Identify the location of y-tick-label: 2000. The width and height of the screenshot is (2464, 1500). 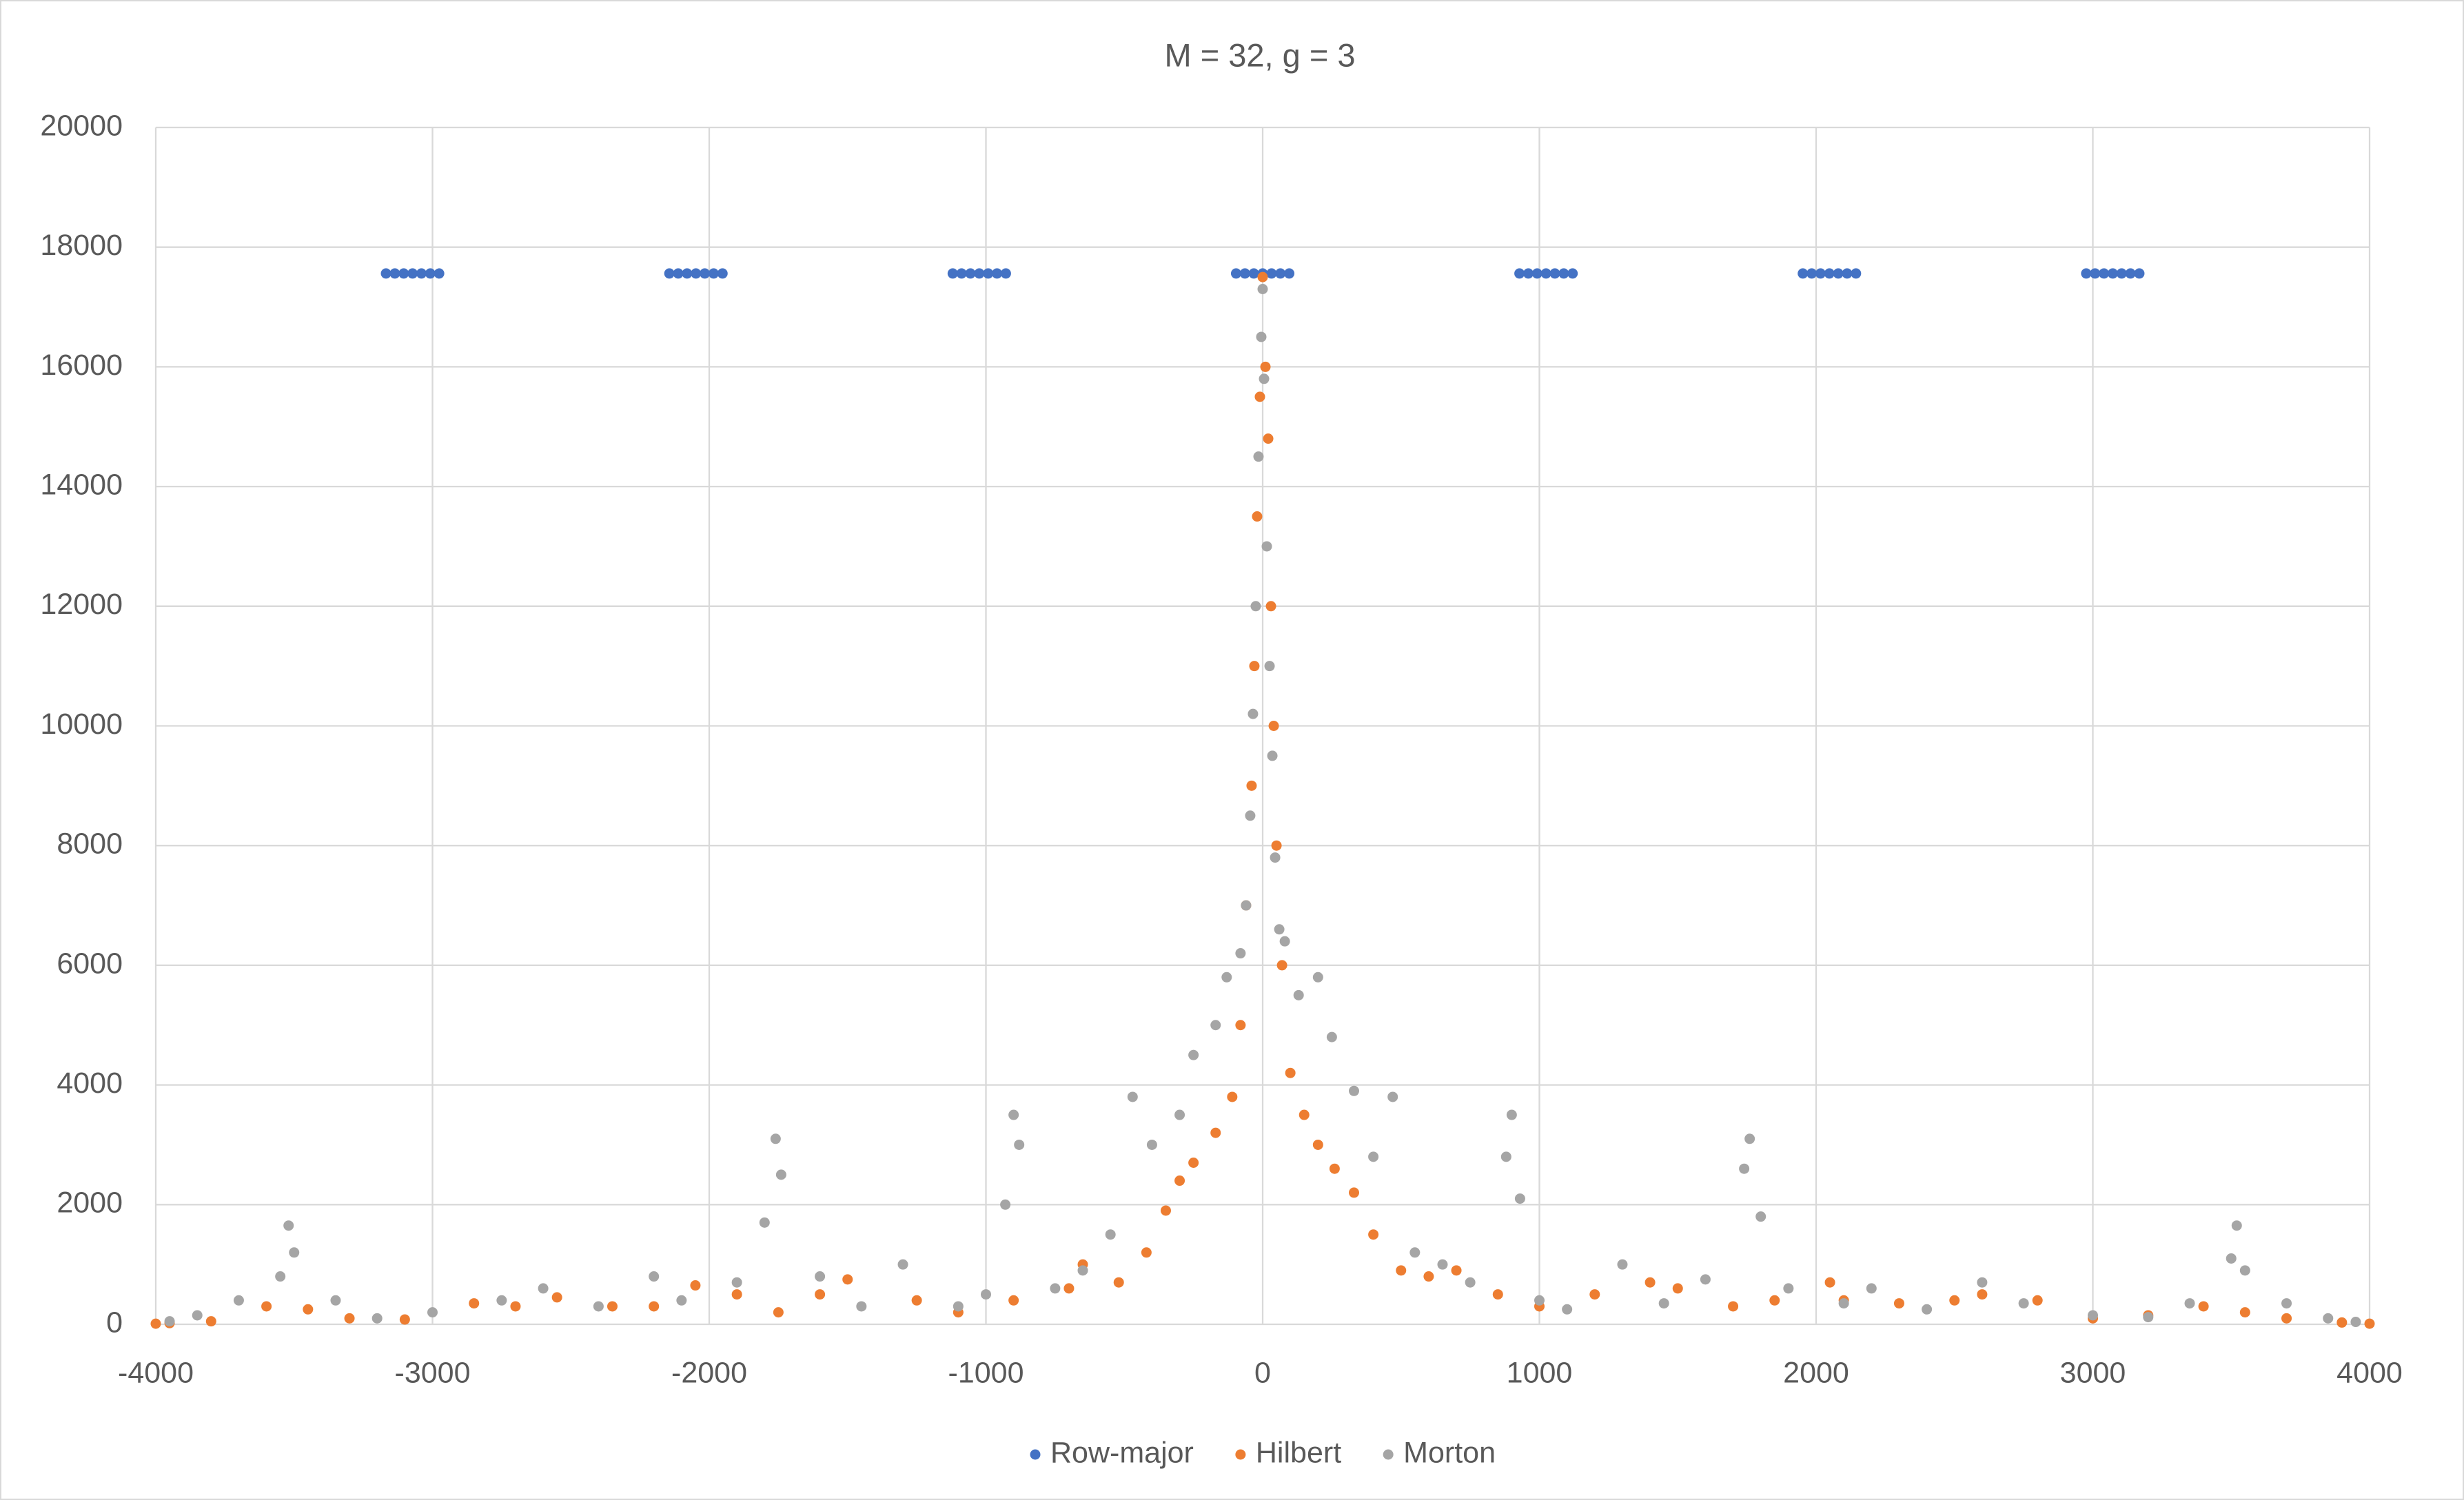
(90, 1203).